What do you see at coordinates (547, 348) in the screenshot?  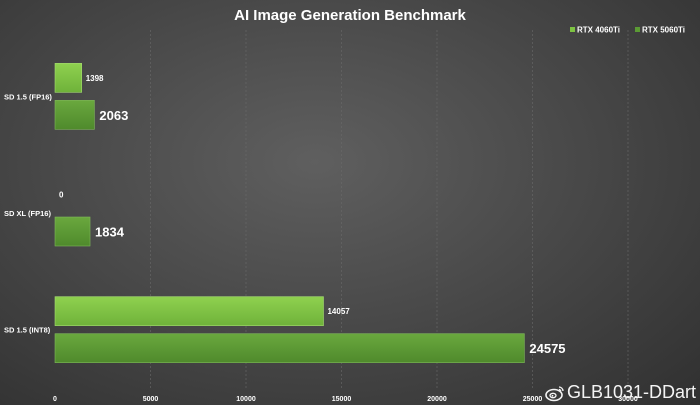 I see `data-label: 24575` at bounding box center [547, 348].